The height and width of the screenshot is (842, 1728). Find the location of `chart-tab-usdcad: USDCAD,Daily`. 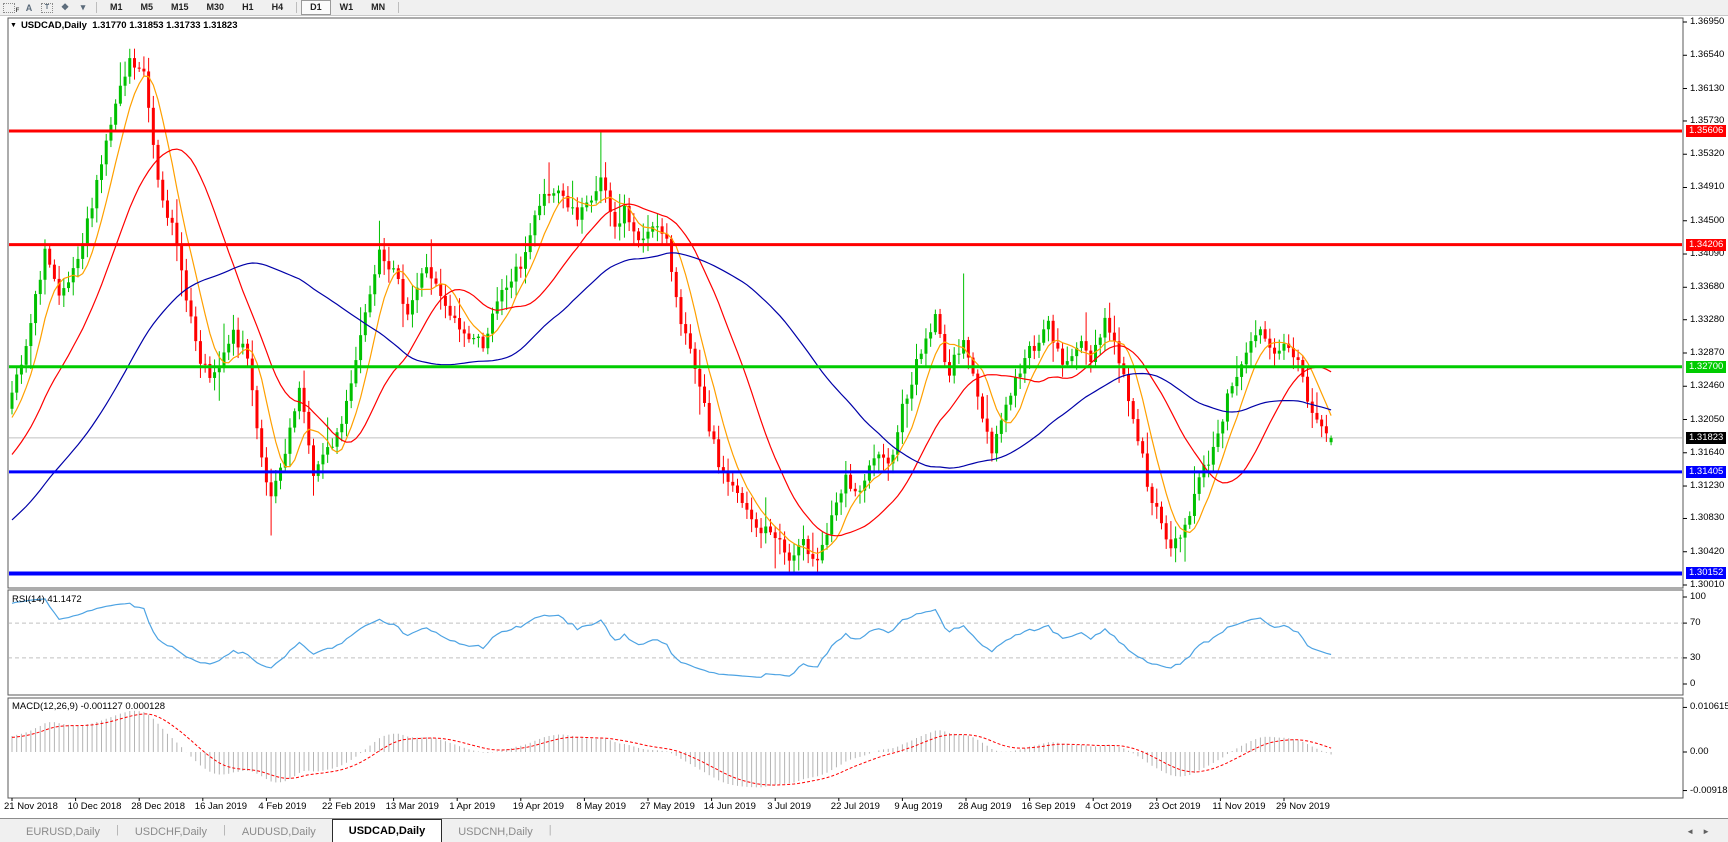

chart-tab-usdcad: USDCAD,Daily is located at coordinates (387, 830).